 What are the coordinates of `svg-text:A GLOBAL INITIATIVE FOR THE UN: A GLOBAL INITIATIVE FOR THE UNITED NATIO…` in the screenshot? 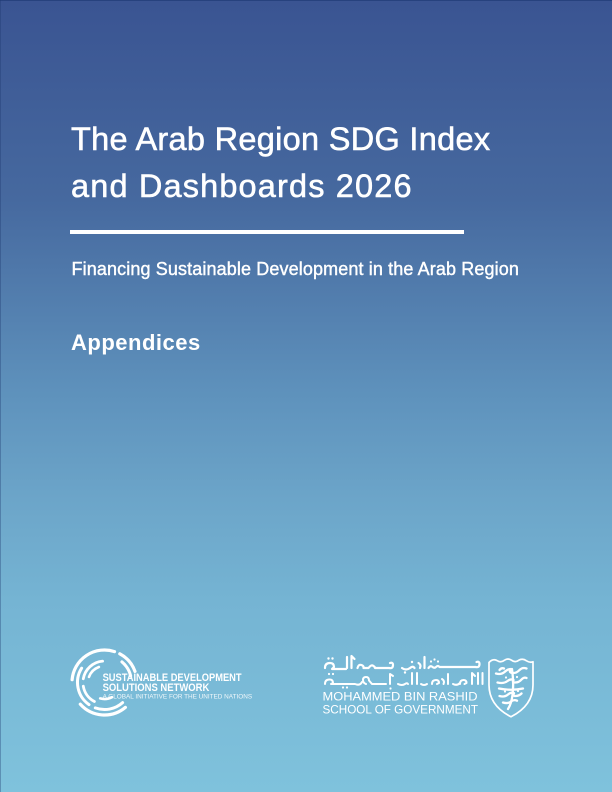 It's located at (178, 696).